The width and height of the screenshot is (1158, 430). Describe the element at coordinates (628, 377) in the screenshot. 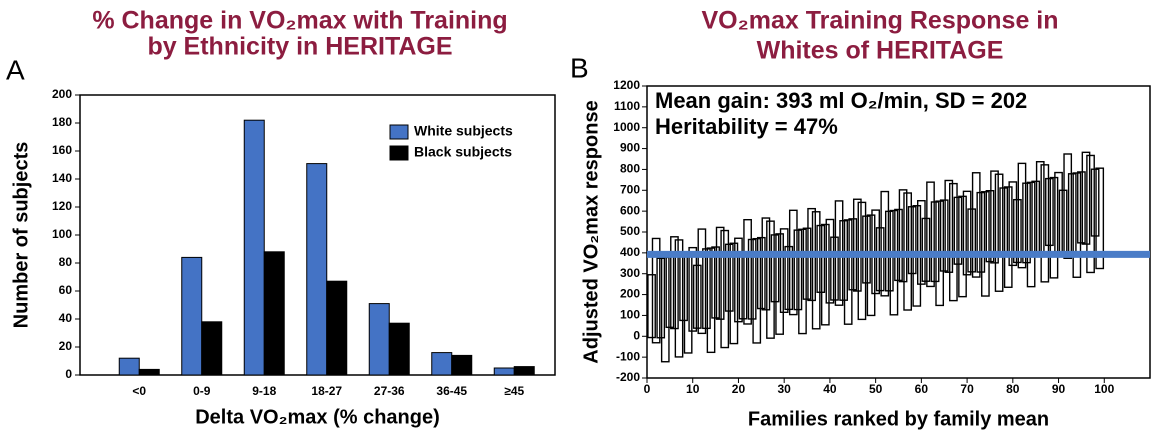

I see `y-tick-label: -200` at that location.